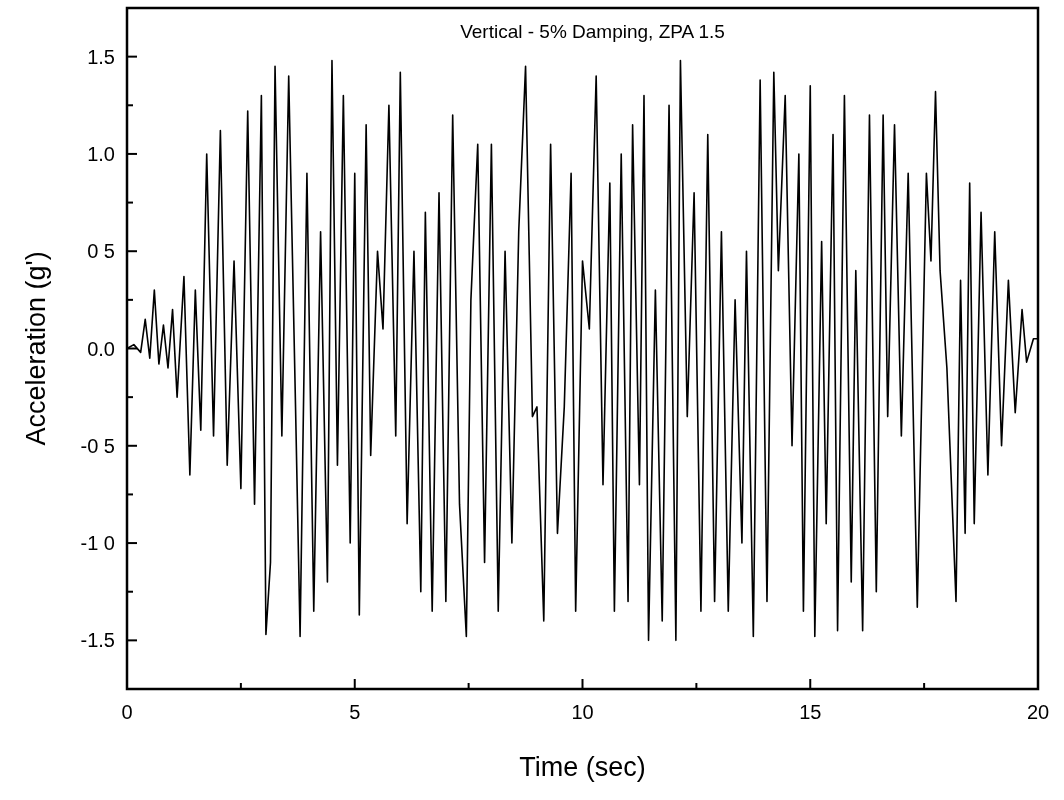 This screenshot has width=1064, height=800. What do you see at coordinates (97, 640) in the screenshot?
I see `y-tick-label: -1.5` at bounding box center [97, 640].